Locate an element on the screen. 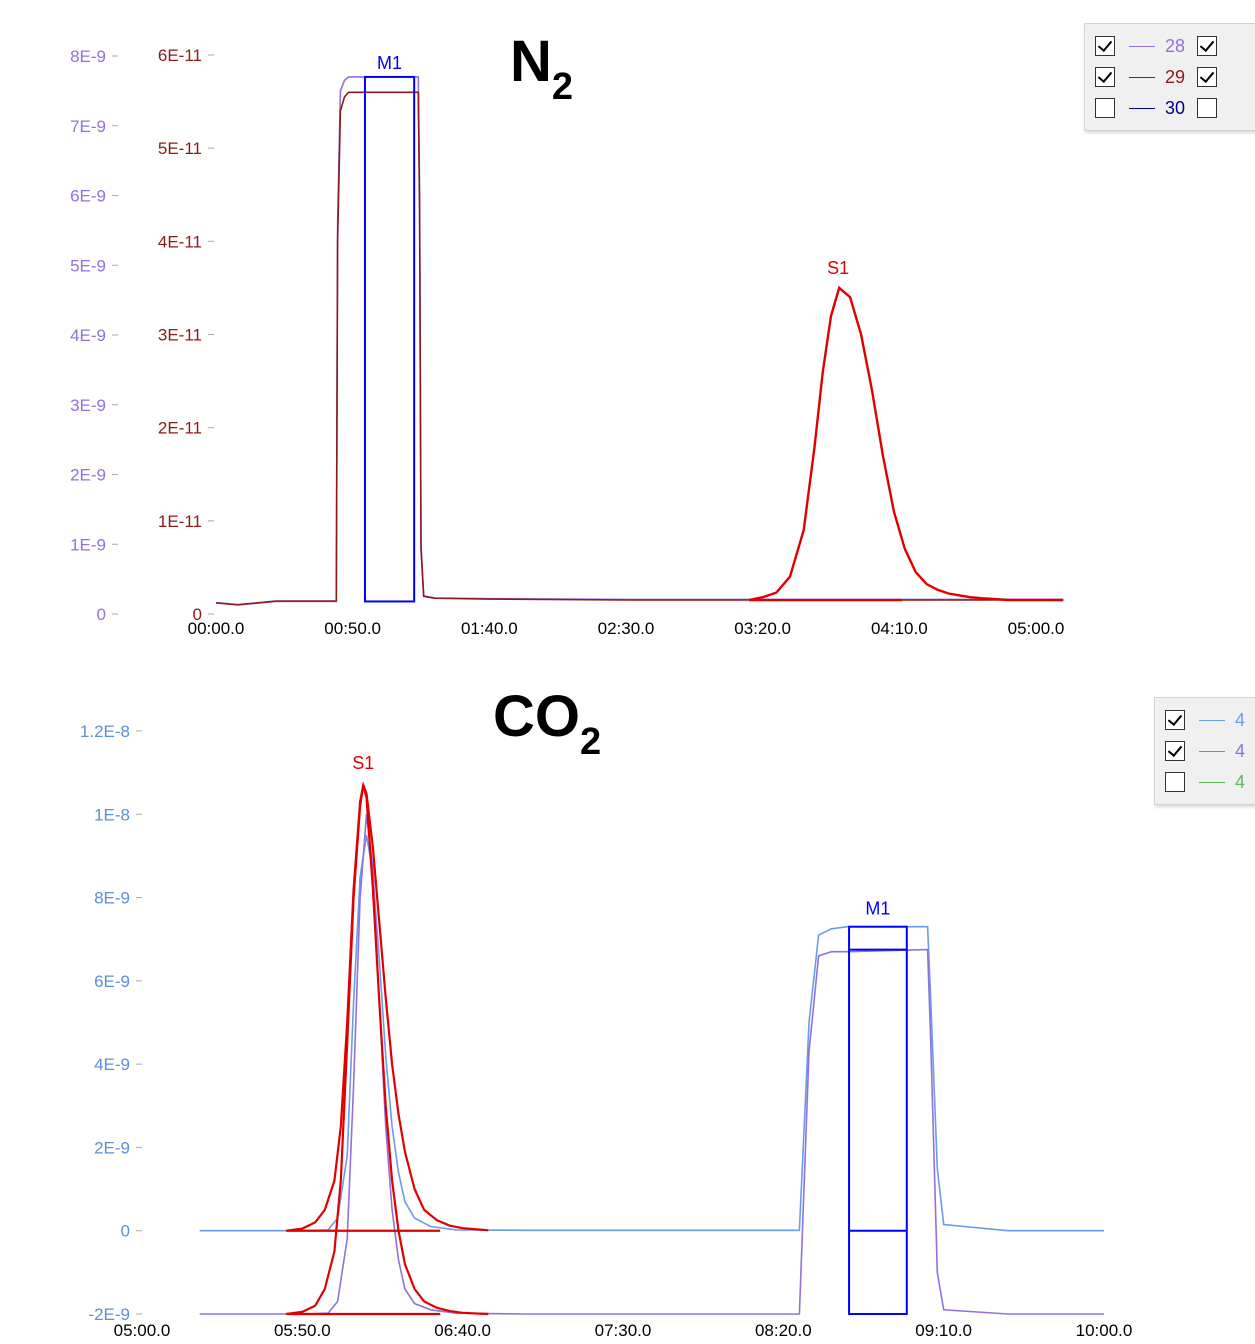  n2-y-inner-tick-label: 2E-11 is located at coordinates (180, 428).